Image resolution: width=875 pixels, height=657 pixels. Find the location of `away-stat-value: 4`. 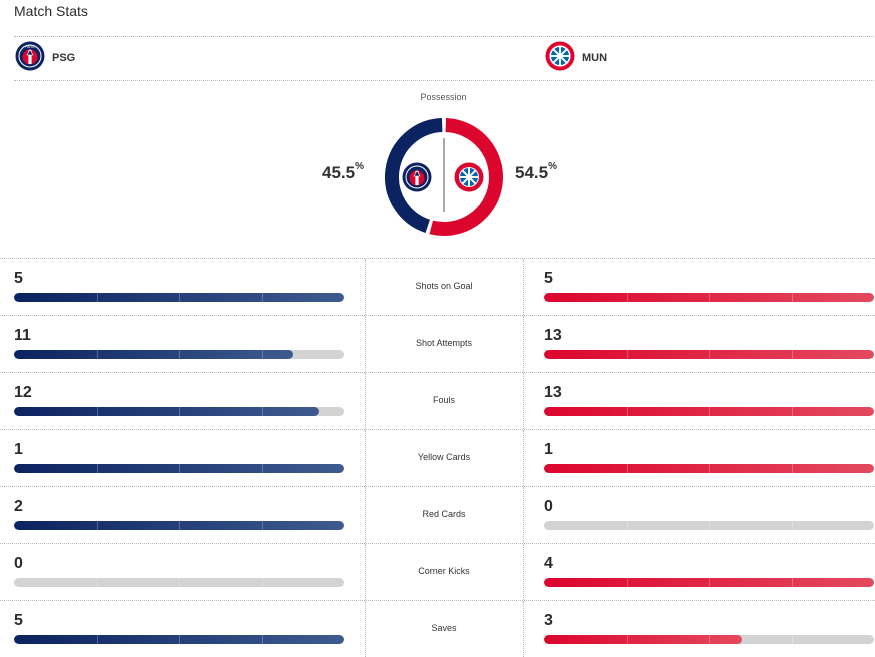

away-stat-value: 4 is located at coordinates (548, 563).